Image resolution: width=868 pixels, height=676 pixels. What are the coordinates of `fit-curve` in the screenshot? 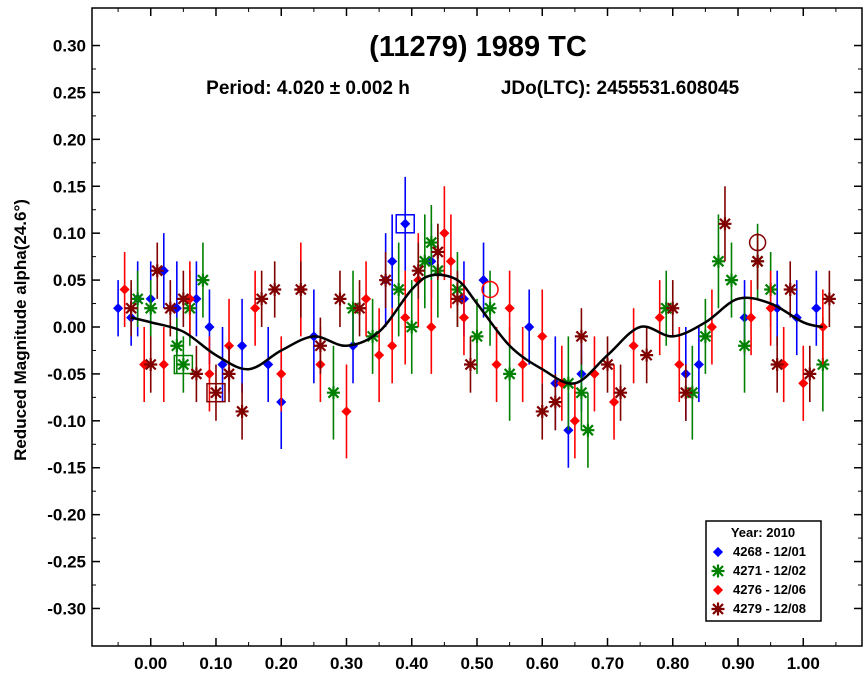 It's located at (477, 329).